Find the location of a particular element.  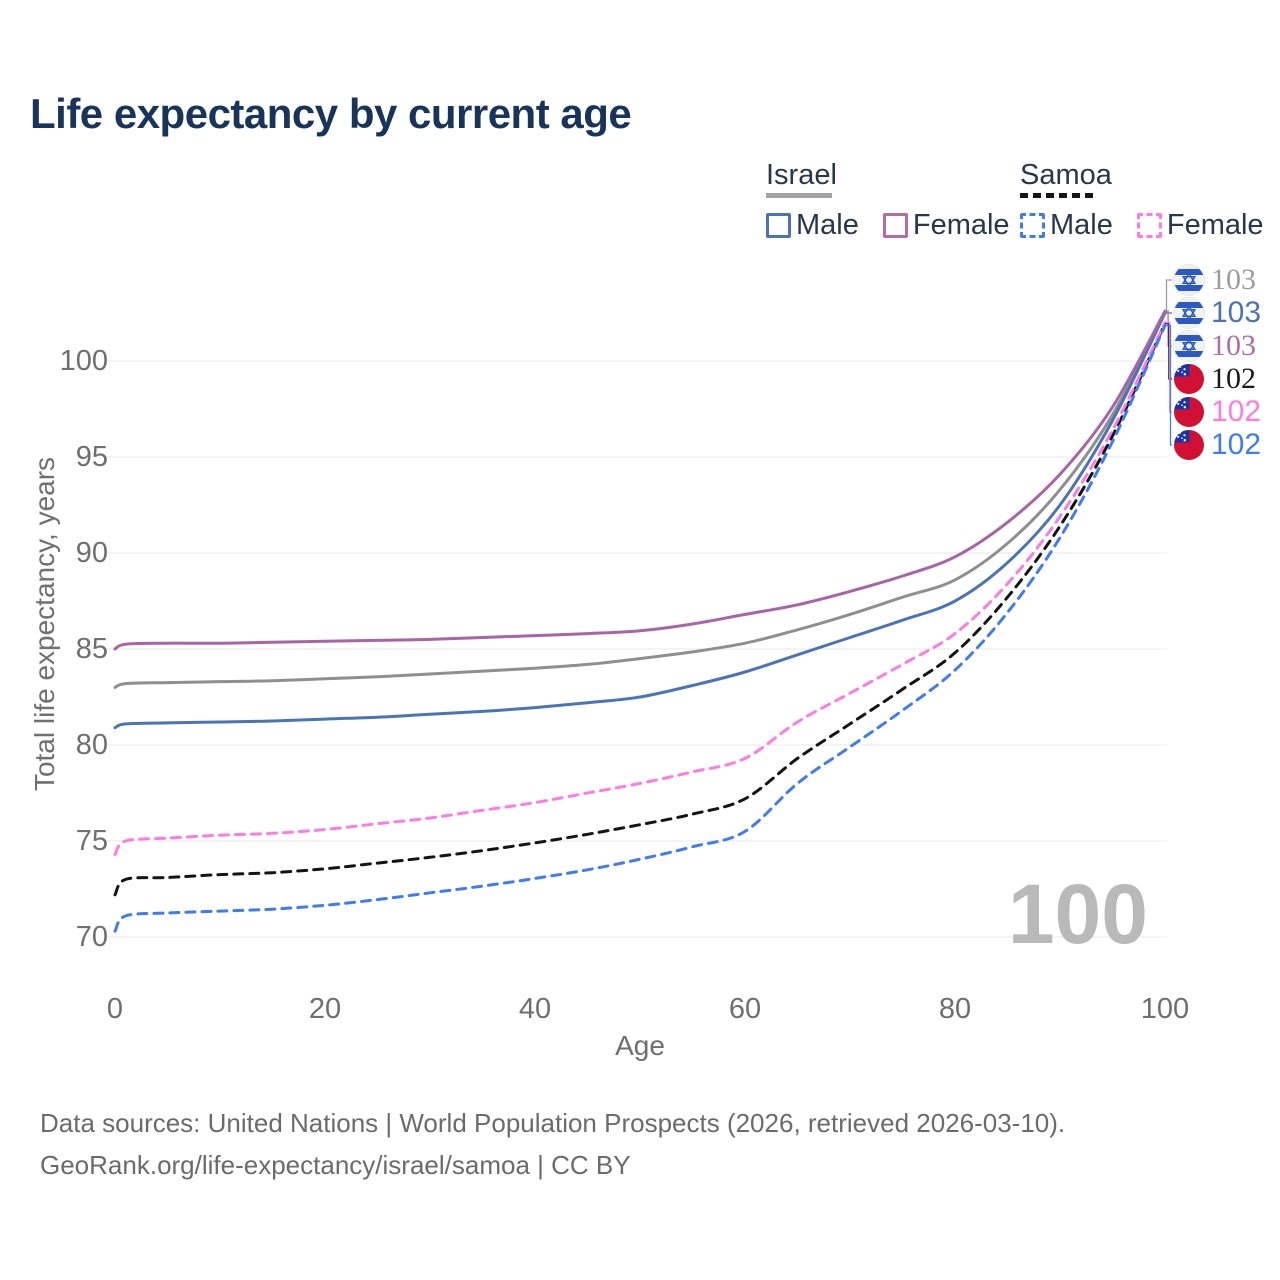

end-label-samoa-male: 102 is located at coordinates (1217, 445).